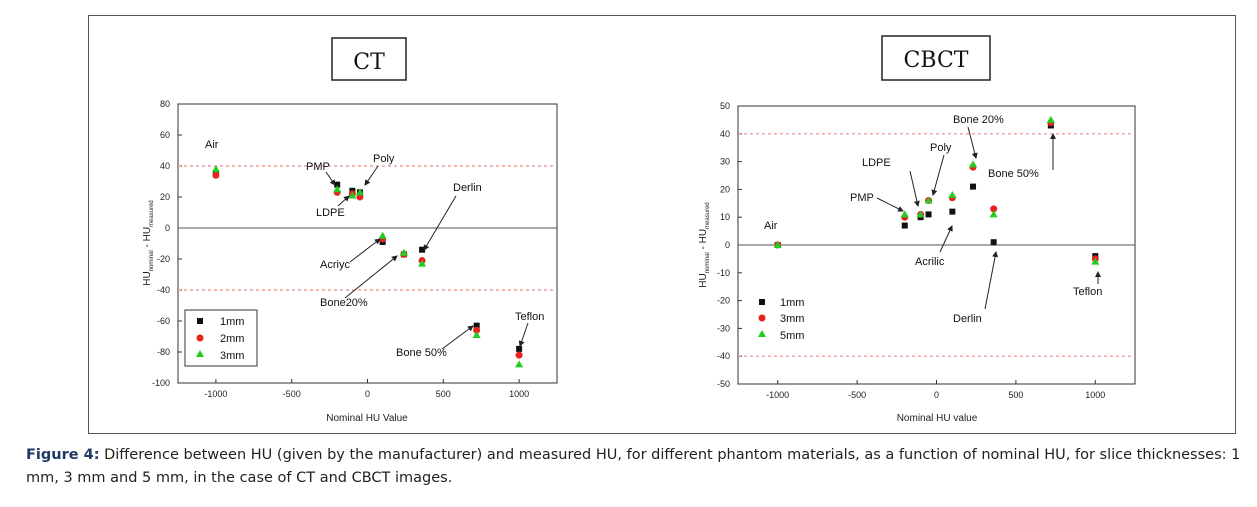 The height and width of the screenshot is (507, 1257). What do you see at coordinates (857, 395) in the screenshot?
I see `cbct-x-tick-label: -500` at bounding box center [857, 395].